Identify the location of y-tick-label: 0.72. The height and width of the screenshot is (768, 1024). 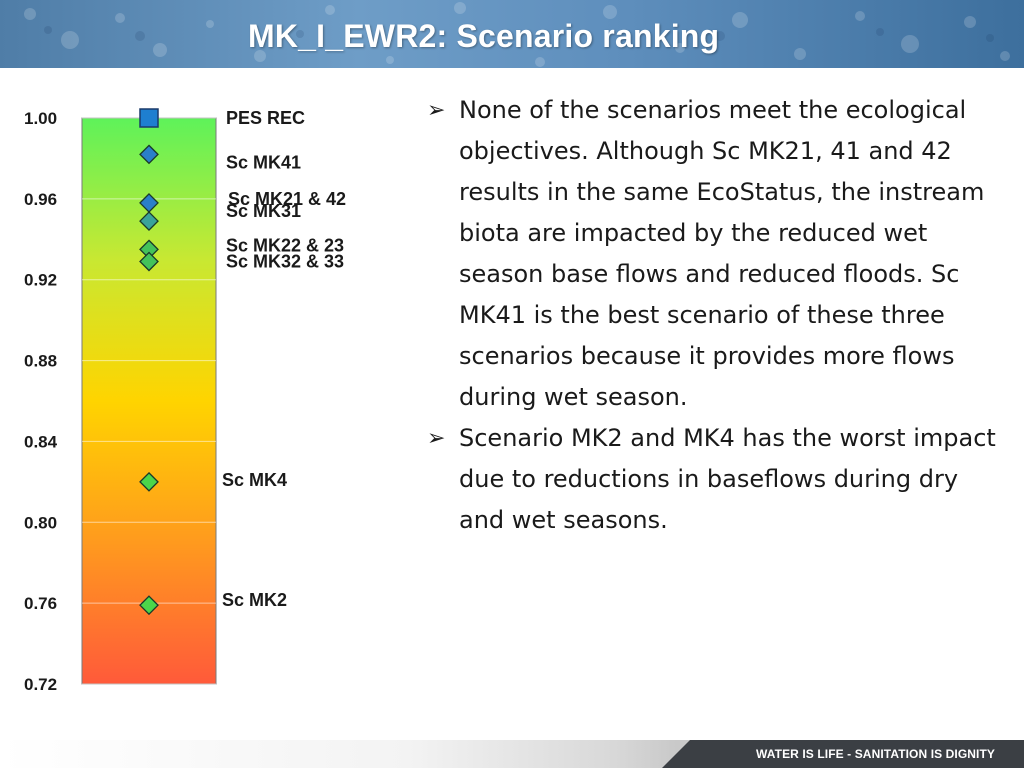
(40, 684).